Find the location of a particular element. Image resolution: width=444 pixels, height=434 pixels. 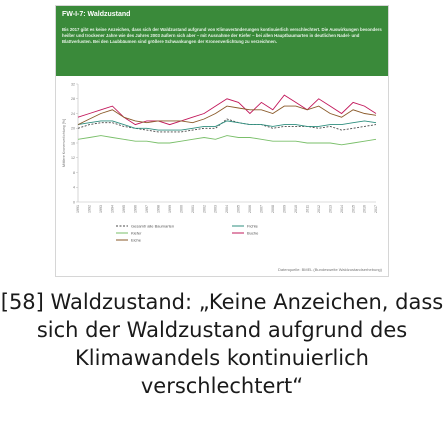

x-tick-label: 2016 is located at coordinates (365, 209).